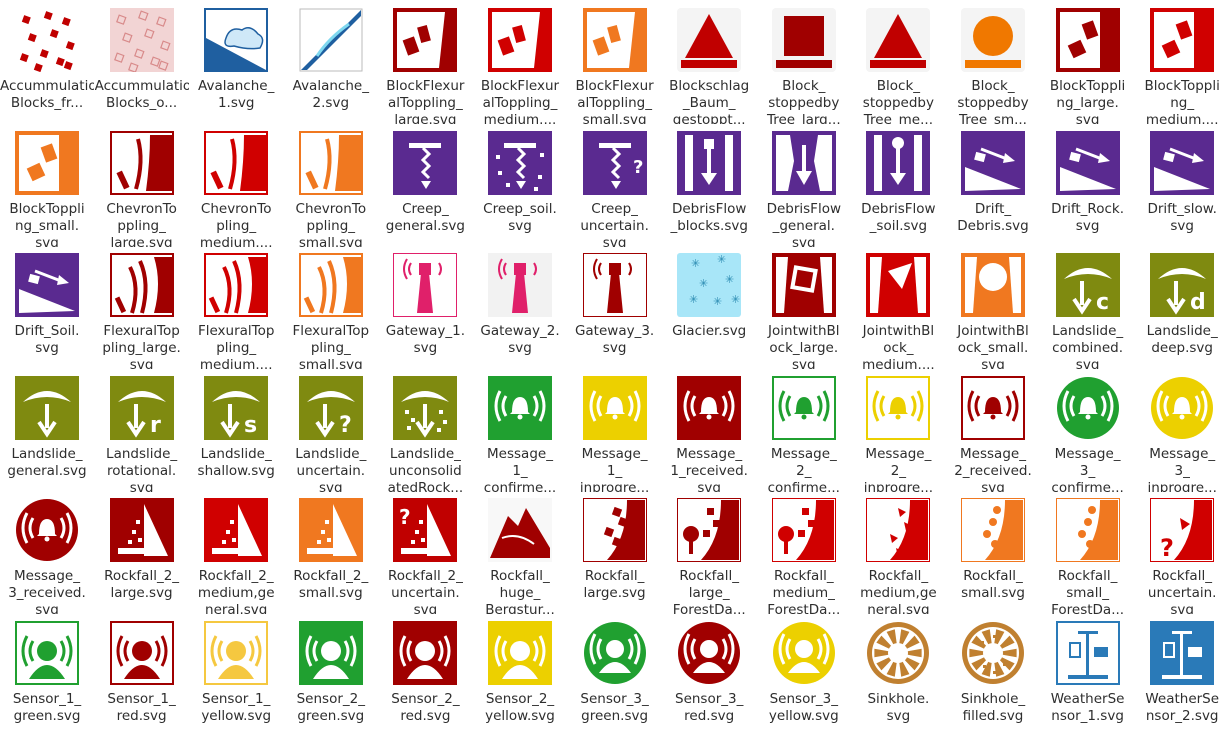 This screenshot has height=739, width=1230. I want to click on file-item: Rockfall_2_ medium,ge neral.svg, so click(236, 553).